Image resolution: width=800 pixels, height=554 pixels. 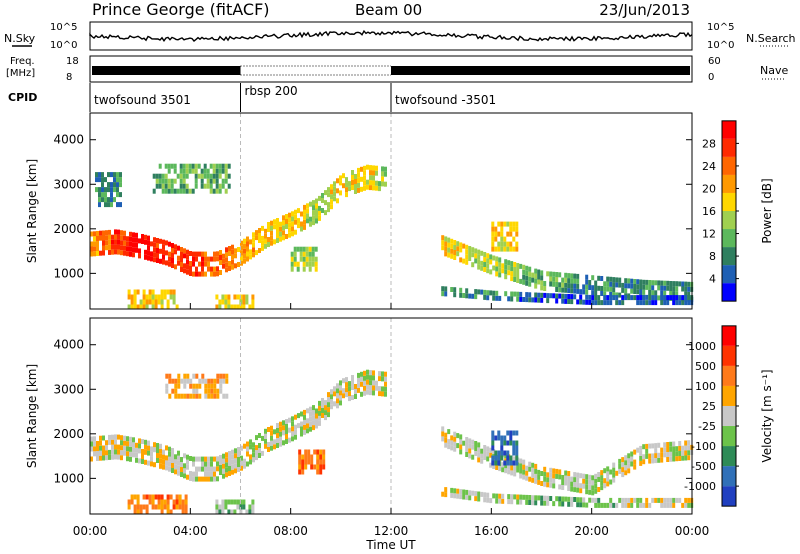 I want to click on power-colorbar-swatch, so click(x=729, y=183).